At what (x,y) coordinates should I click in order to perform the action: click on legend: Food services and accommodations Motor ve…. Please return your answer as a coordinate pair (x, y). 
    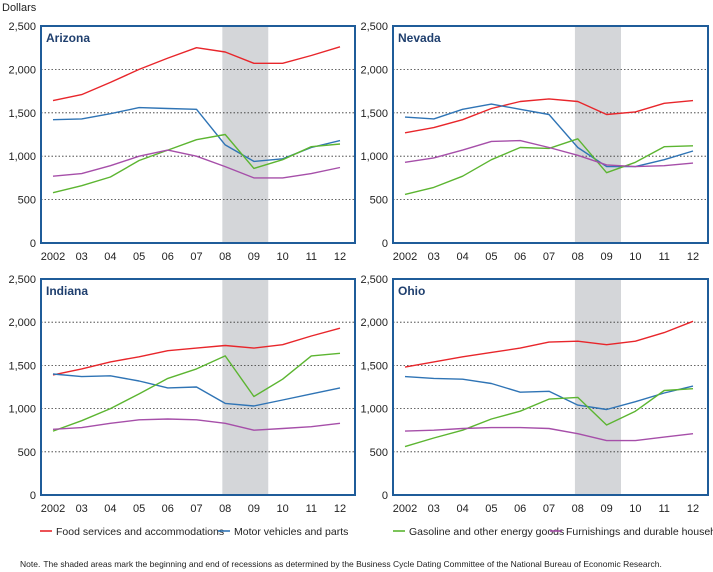
    Looking at the image, I should click on (376, 532).